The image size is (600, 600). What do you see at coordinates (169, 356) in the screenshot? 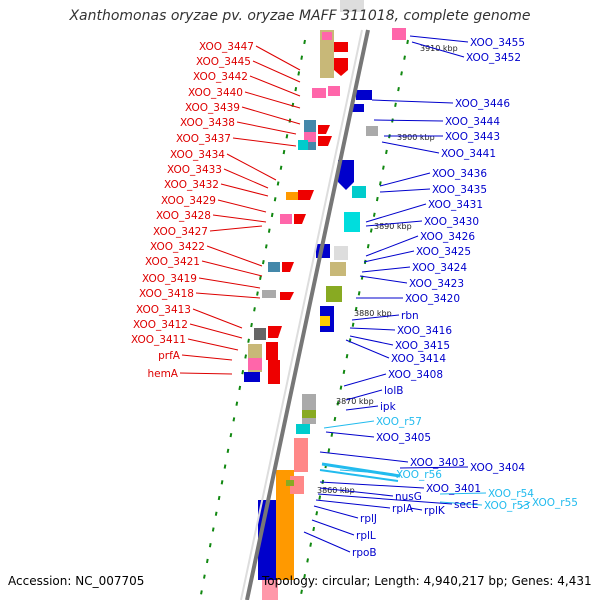
I see `left-gene-label: prfA` at bounding box center [169, 356].